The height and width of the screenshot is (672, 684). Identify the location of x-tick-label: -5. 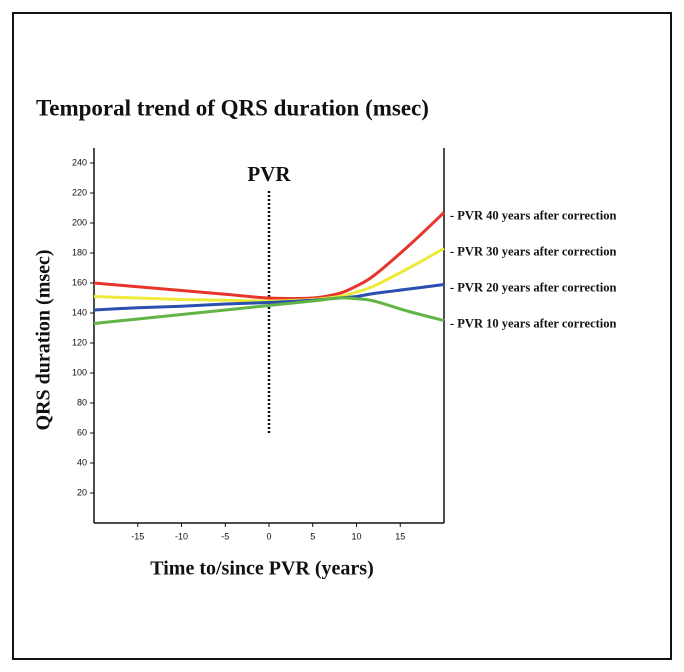
(225, 536).